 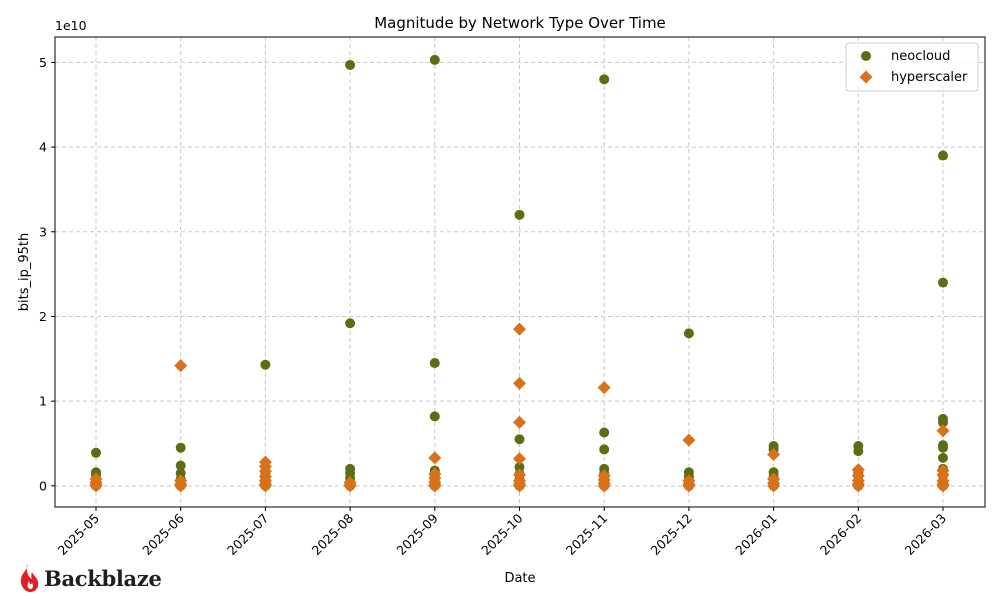 I want to click on y-tick-label: 1, so click(x=43, y=401).